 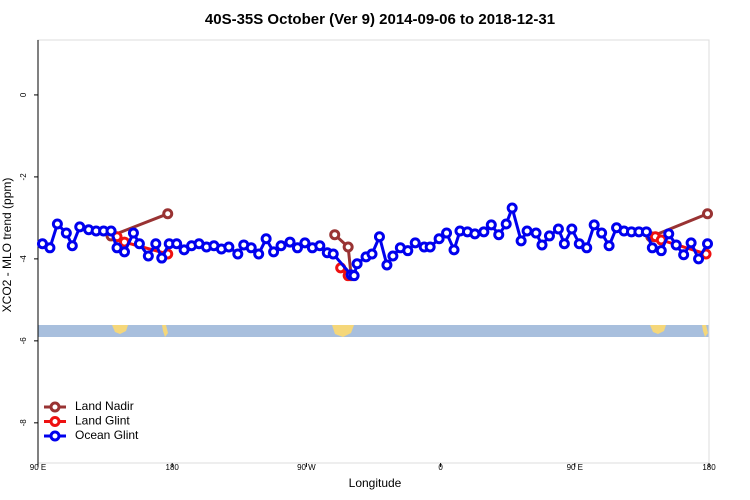 What do you see at coordinates (23, 259) in the screenshot?
I see `y-tick-label: -4` at bounding box center [23, 259].